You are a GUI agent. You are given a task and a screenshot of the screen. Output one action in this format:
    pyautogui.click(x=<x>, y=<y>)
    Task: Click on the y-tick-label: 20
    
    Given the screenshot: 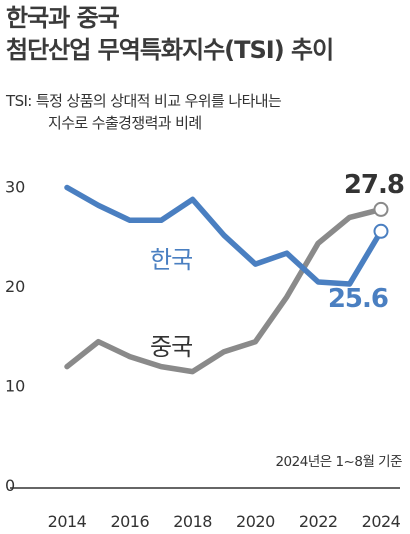 What is the action you would take?
    pyautogui.click(x=15, y=286)
    